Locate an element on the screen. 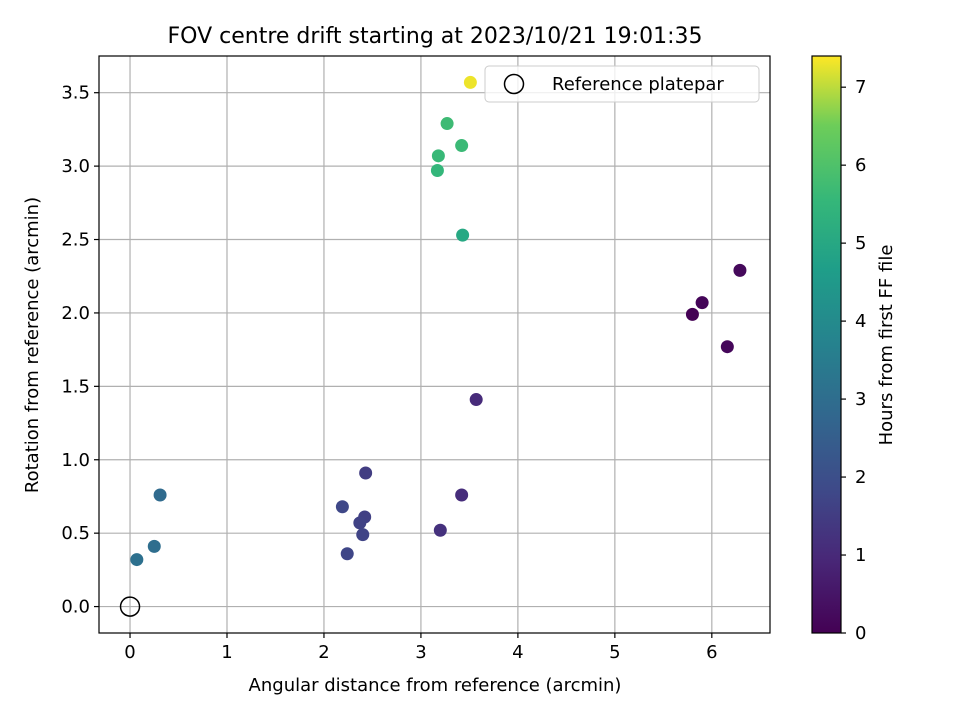 This screenshot has height=720, width=960. x-tick-label: 4 is located at coordinates (517, 652).